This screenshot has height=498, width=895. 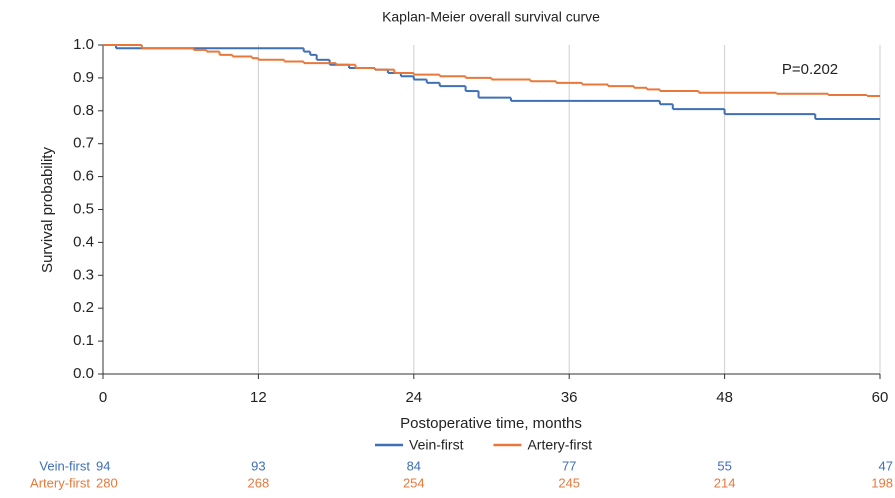 I want to click on risk-count: 198, so click(x=882, y=482).